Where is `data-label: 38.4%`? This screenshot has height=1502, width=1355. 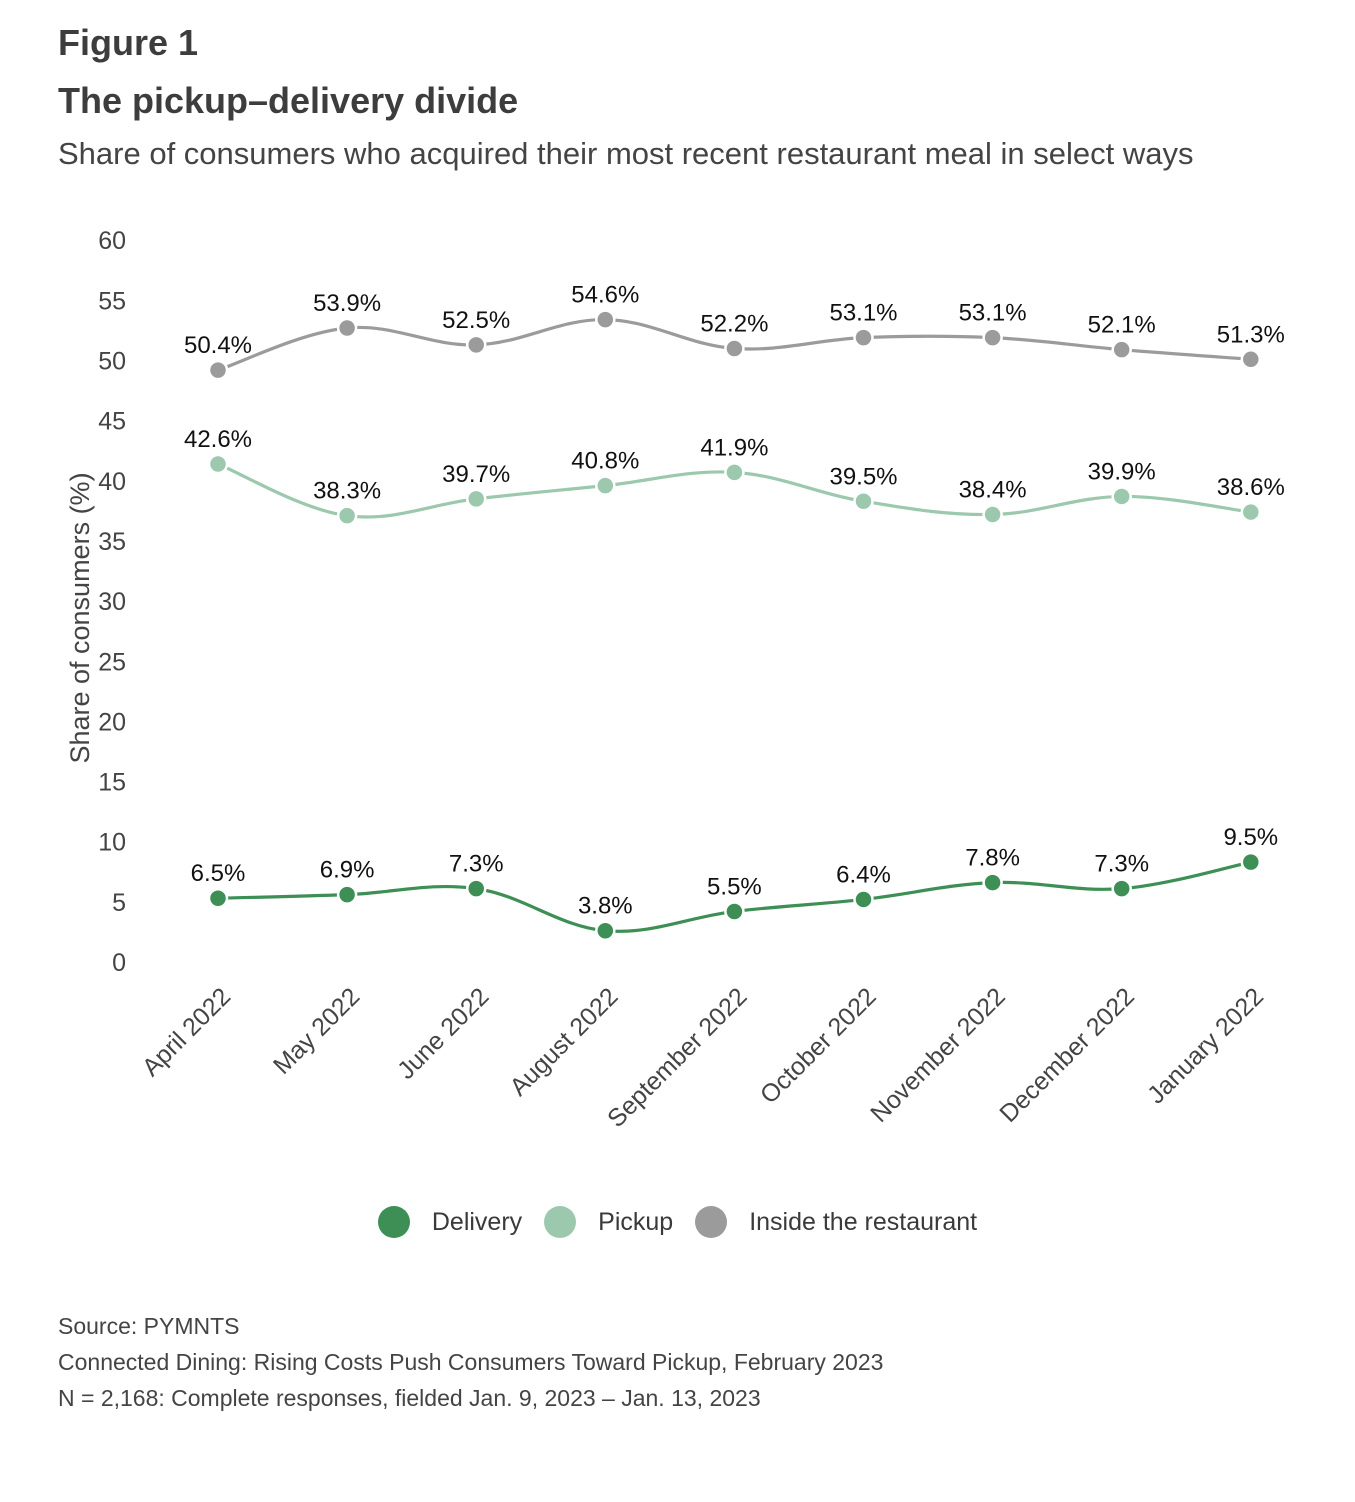
data-label: 38.4% is located at coordinates (993, 489).